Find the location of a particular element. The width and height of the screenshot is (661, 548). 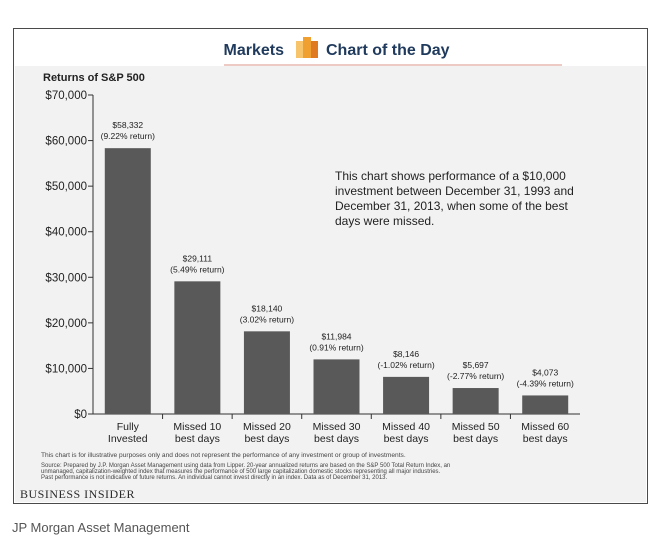

annotation-line-4: days were missed. is located at coordinates (384, 221).